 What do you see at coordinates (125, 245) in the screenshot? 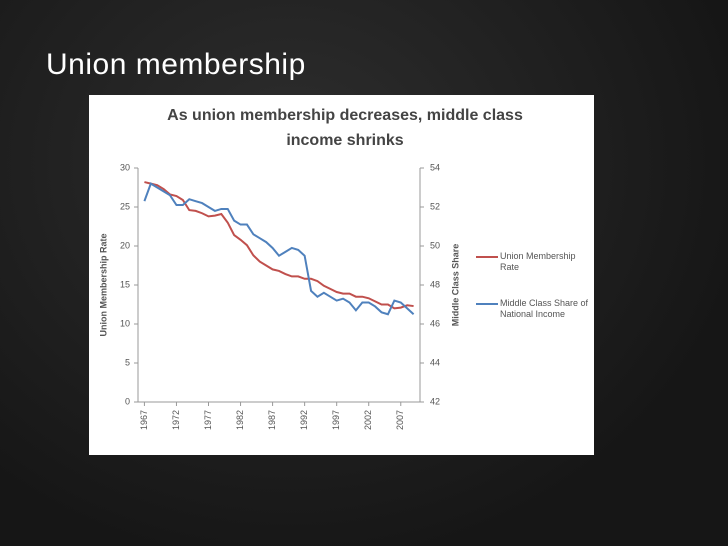
I see `y-tick-label: 20` at bounding box center [125, 245].